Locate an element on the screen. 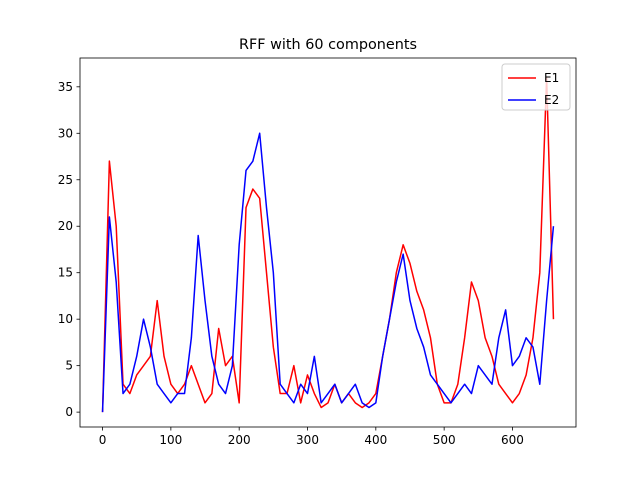  y-tick-label: 20 is located at coordinates (65, 226).